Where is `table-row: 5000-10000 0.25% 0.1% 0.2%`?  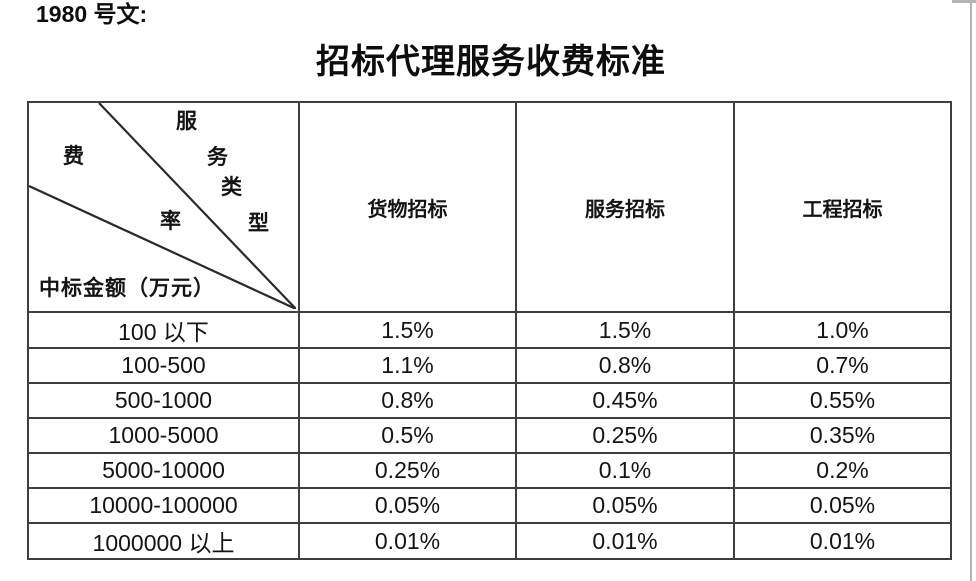 table-row: 5000-10000 0.25% 0.1% 0.2% is located at coordinates (489, 470).